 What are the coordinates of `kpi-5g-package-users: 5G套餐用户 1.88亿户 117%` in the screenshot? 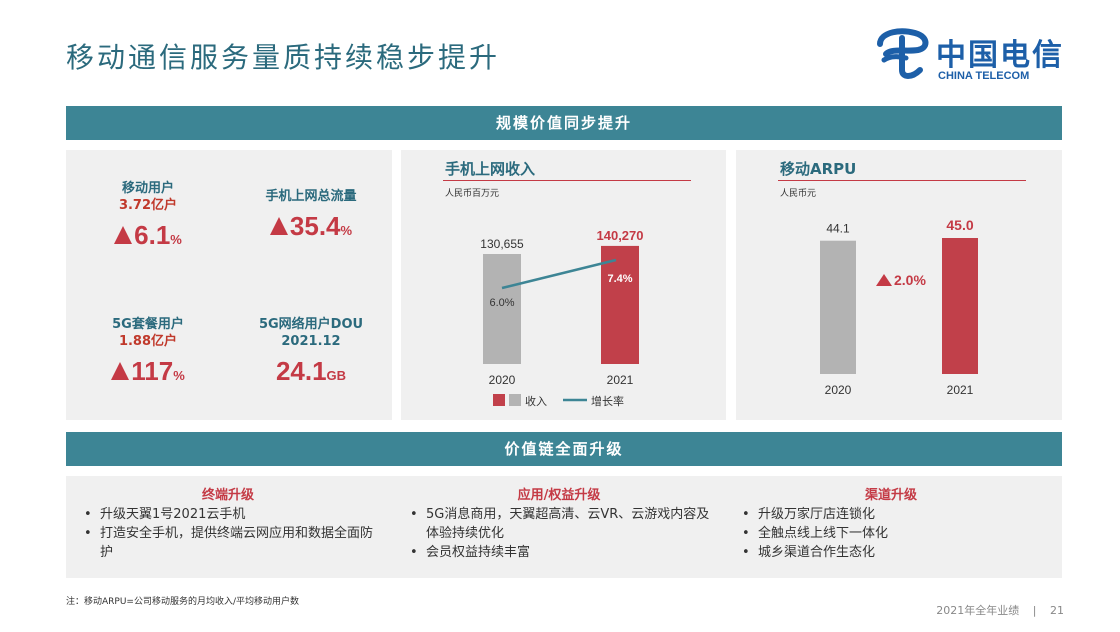 It's located at (148, 351).